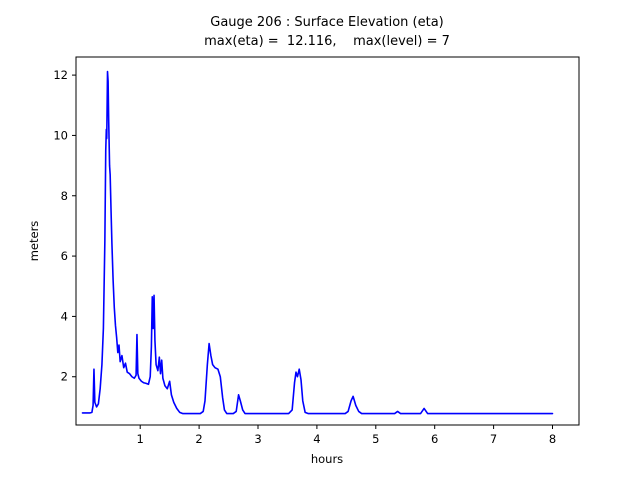  What do you see at coordinates (552, 439) in the screenshot?
I see `x-tick-label: 8` at bounding box center [552, 439].